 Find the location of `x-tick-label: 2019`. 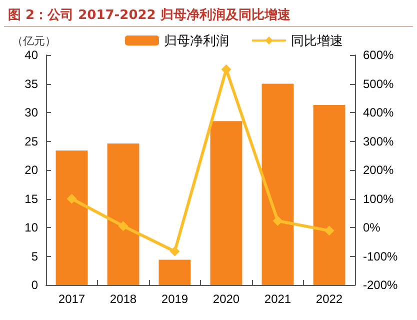

x-tick-label: 2019 is located at coordinates (174, 299).